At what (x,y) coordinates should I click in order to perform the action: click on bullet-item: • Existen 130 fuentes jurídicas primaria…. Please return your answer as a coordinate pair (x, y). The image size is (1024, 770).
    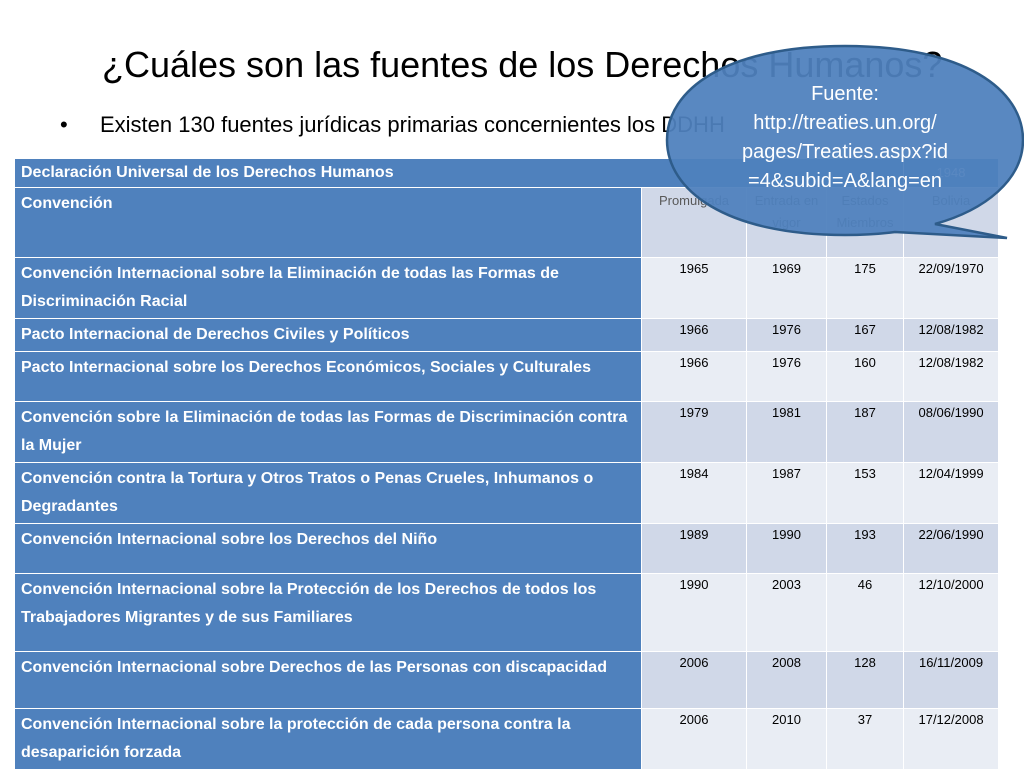
    Looking at the image, I should click on (392, 125).